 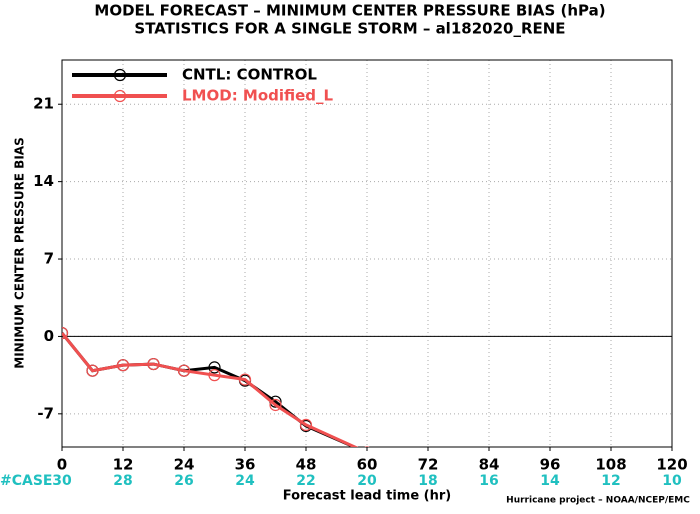 I want to click on case-count: 24, so click(x=245, y=481).